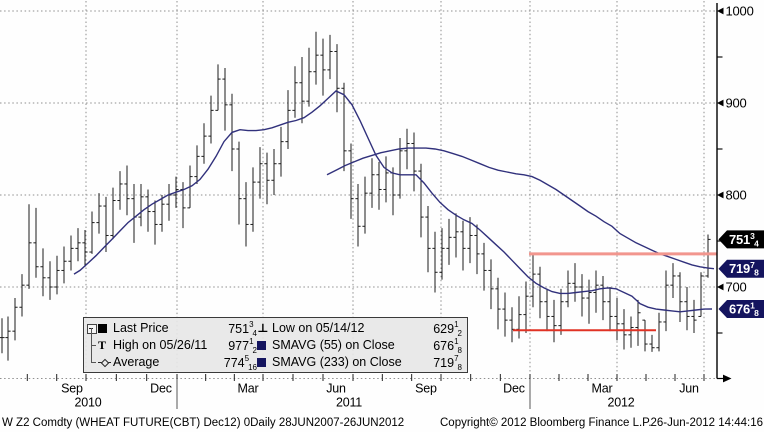 Image resolution: width=764 pixels, height=432 pixels. I want to click on y-axis-label: 700, so click(736, 287).